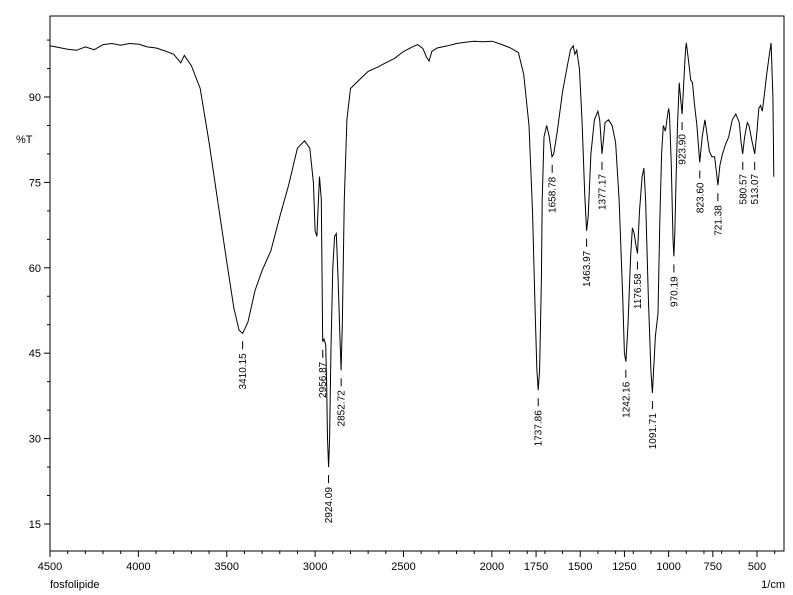 The height and width of the screenshot is (595, 793). Describe the element at coordinates (587, 268) in the screenshot. I see `peak-label: 1463.97` at that location.